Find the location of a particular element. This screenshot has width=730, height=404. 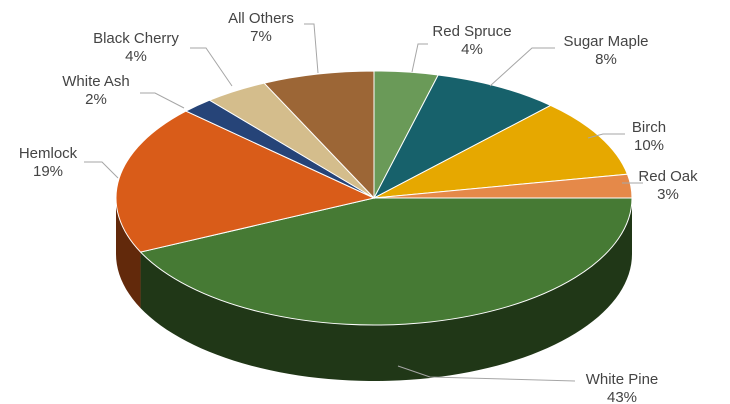

slice-label-hemlock: Hemlock is located at coordinates (48, 153).